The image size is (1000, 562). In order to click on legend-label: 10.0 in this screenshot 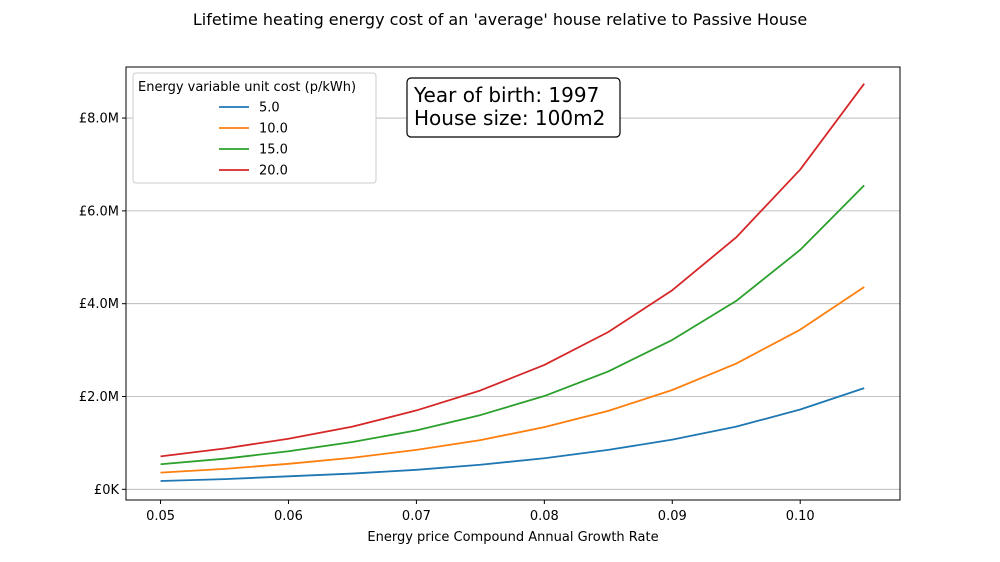, I will do `click(273, 129)`.